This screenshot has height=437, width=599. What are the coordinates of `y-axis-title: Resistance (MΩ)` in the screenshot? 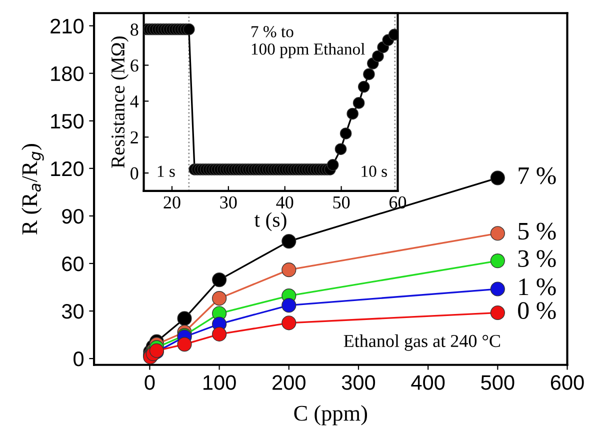 It's located at (119, 102).